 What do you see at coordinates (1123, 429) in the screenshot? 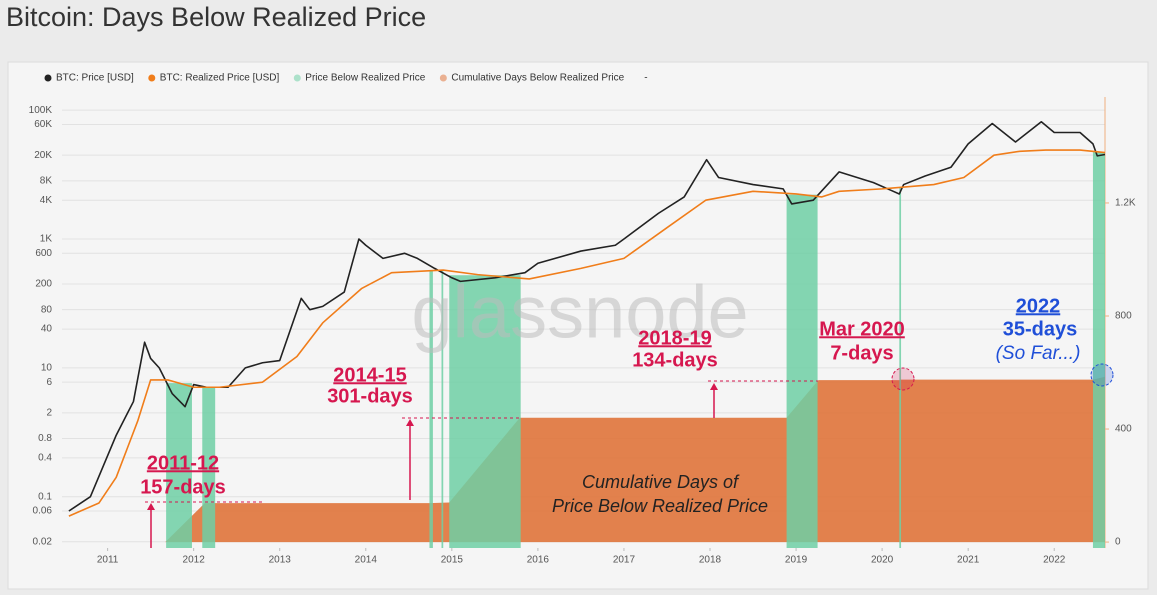
I see `y2-tick-label: 400` at bounding box center [1123, 429].